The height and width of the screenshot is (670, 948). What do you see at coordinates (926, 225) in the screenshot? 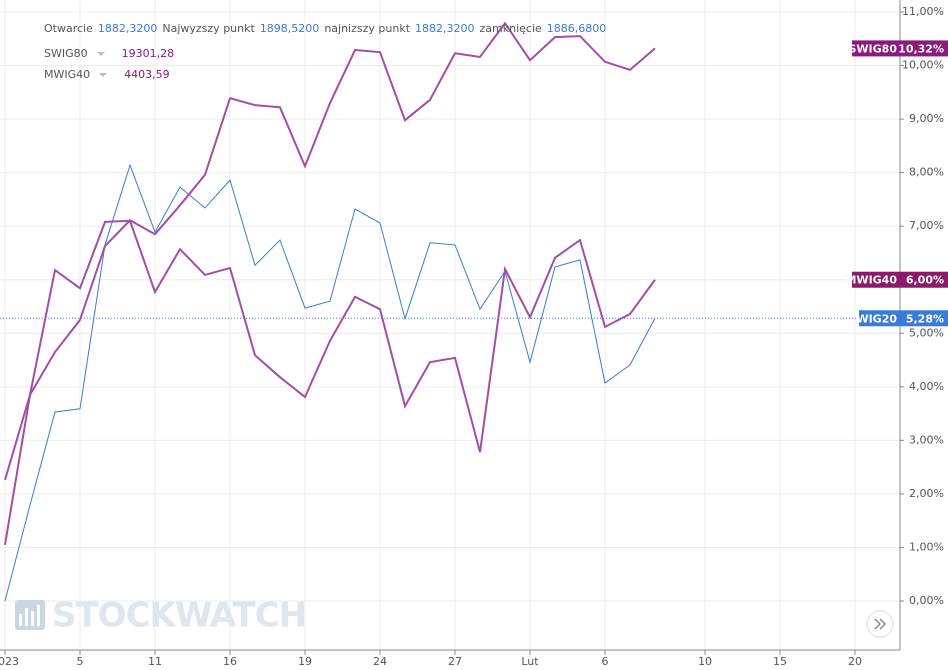
I see `y-tick-label: 7,00%` at bounding box center [926, 225].